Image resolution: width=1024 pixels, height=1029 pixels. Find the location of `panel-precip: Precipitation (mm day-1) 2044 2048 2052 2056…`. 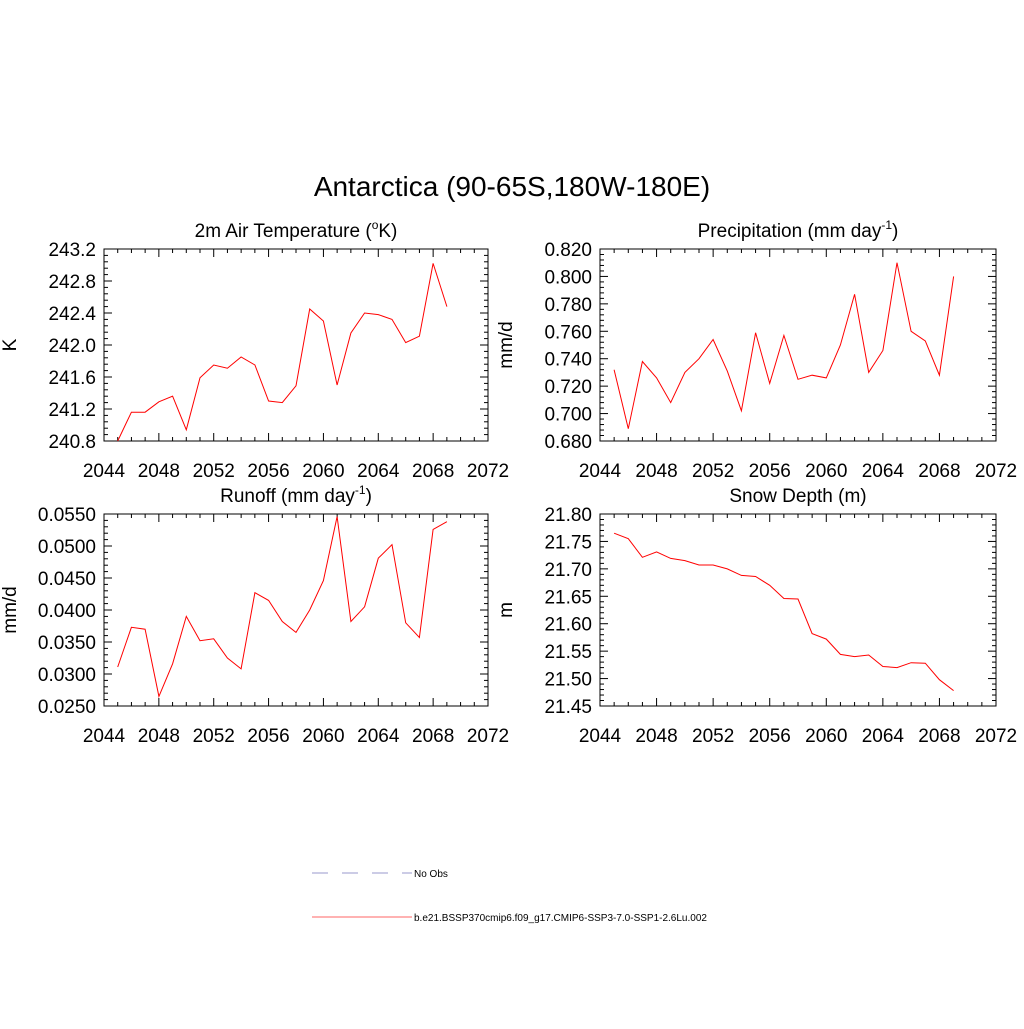

panel-precip: Precipitation (mm day-1) 2044 2048 2052 2056… is located at coordinates (756, 350).